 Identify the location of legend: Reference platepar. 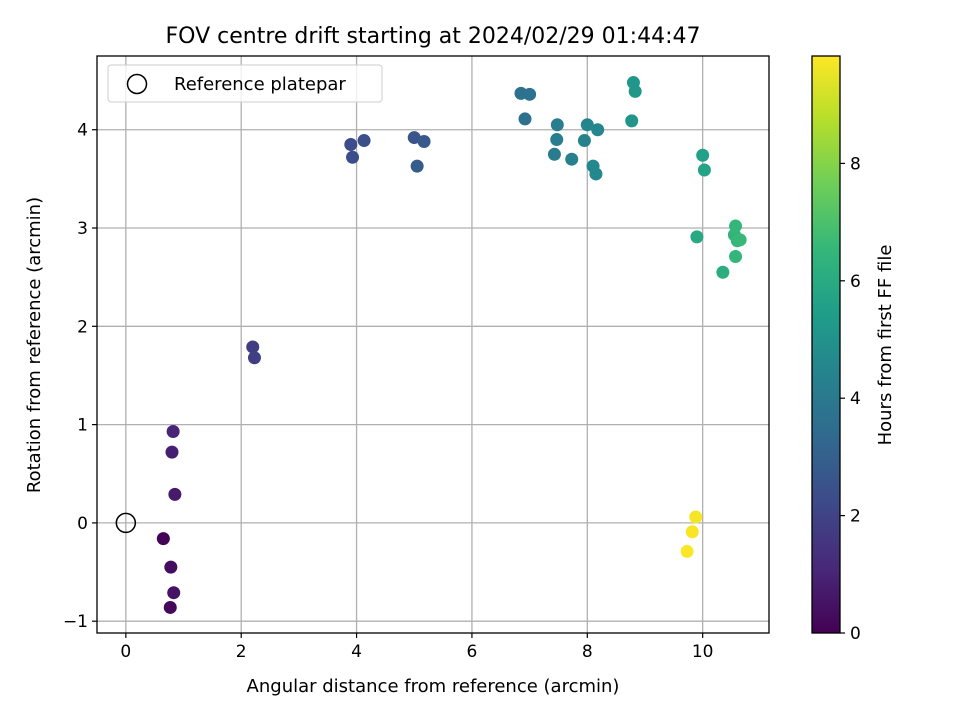
(245, 83).